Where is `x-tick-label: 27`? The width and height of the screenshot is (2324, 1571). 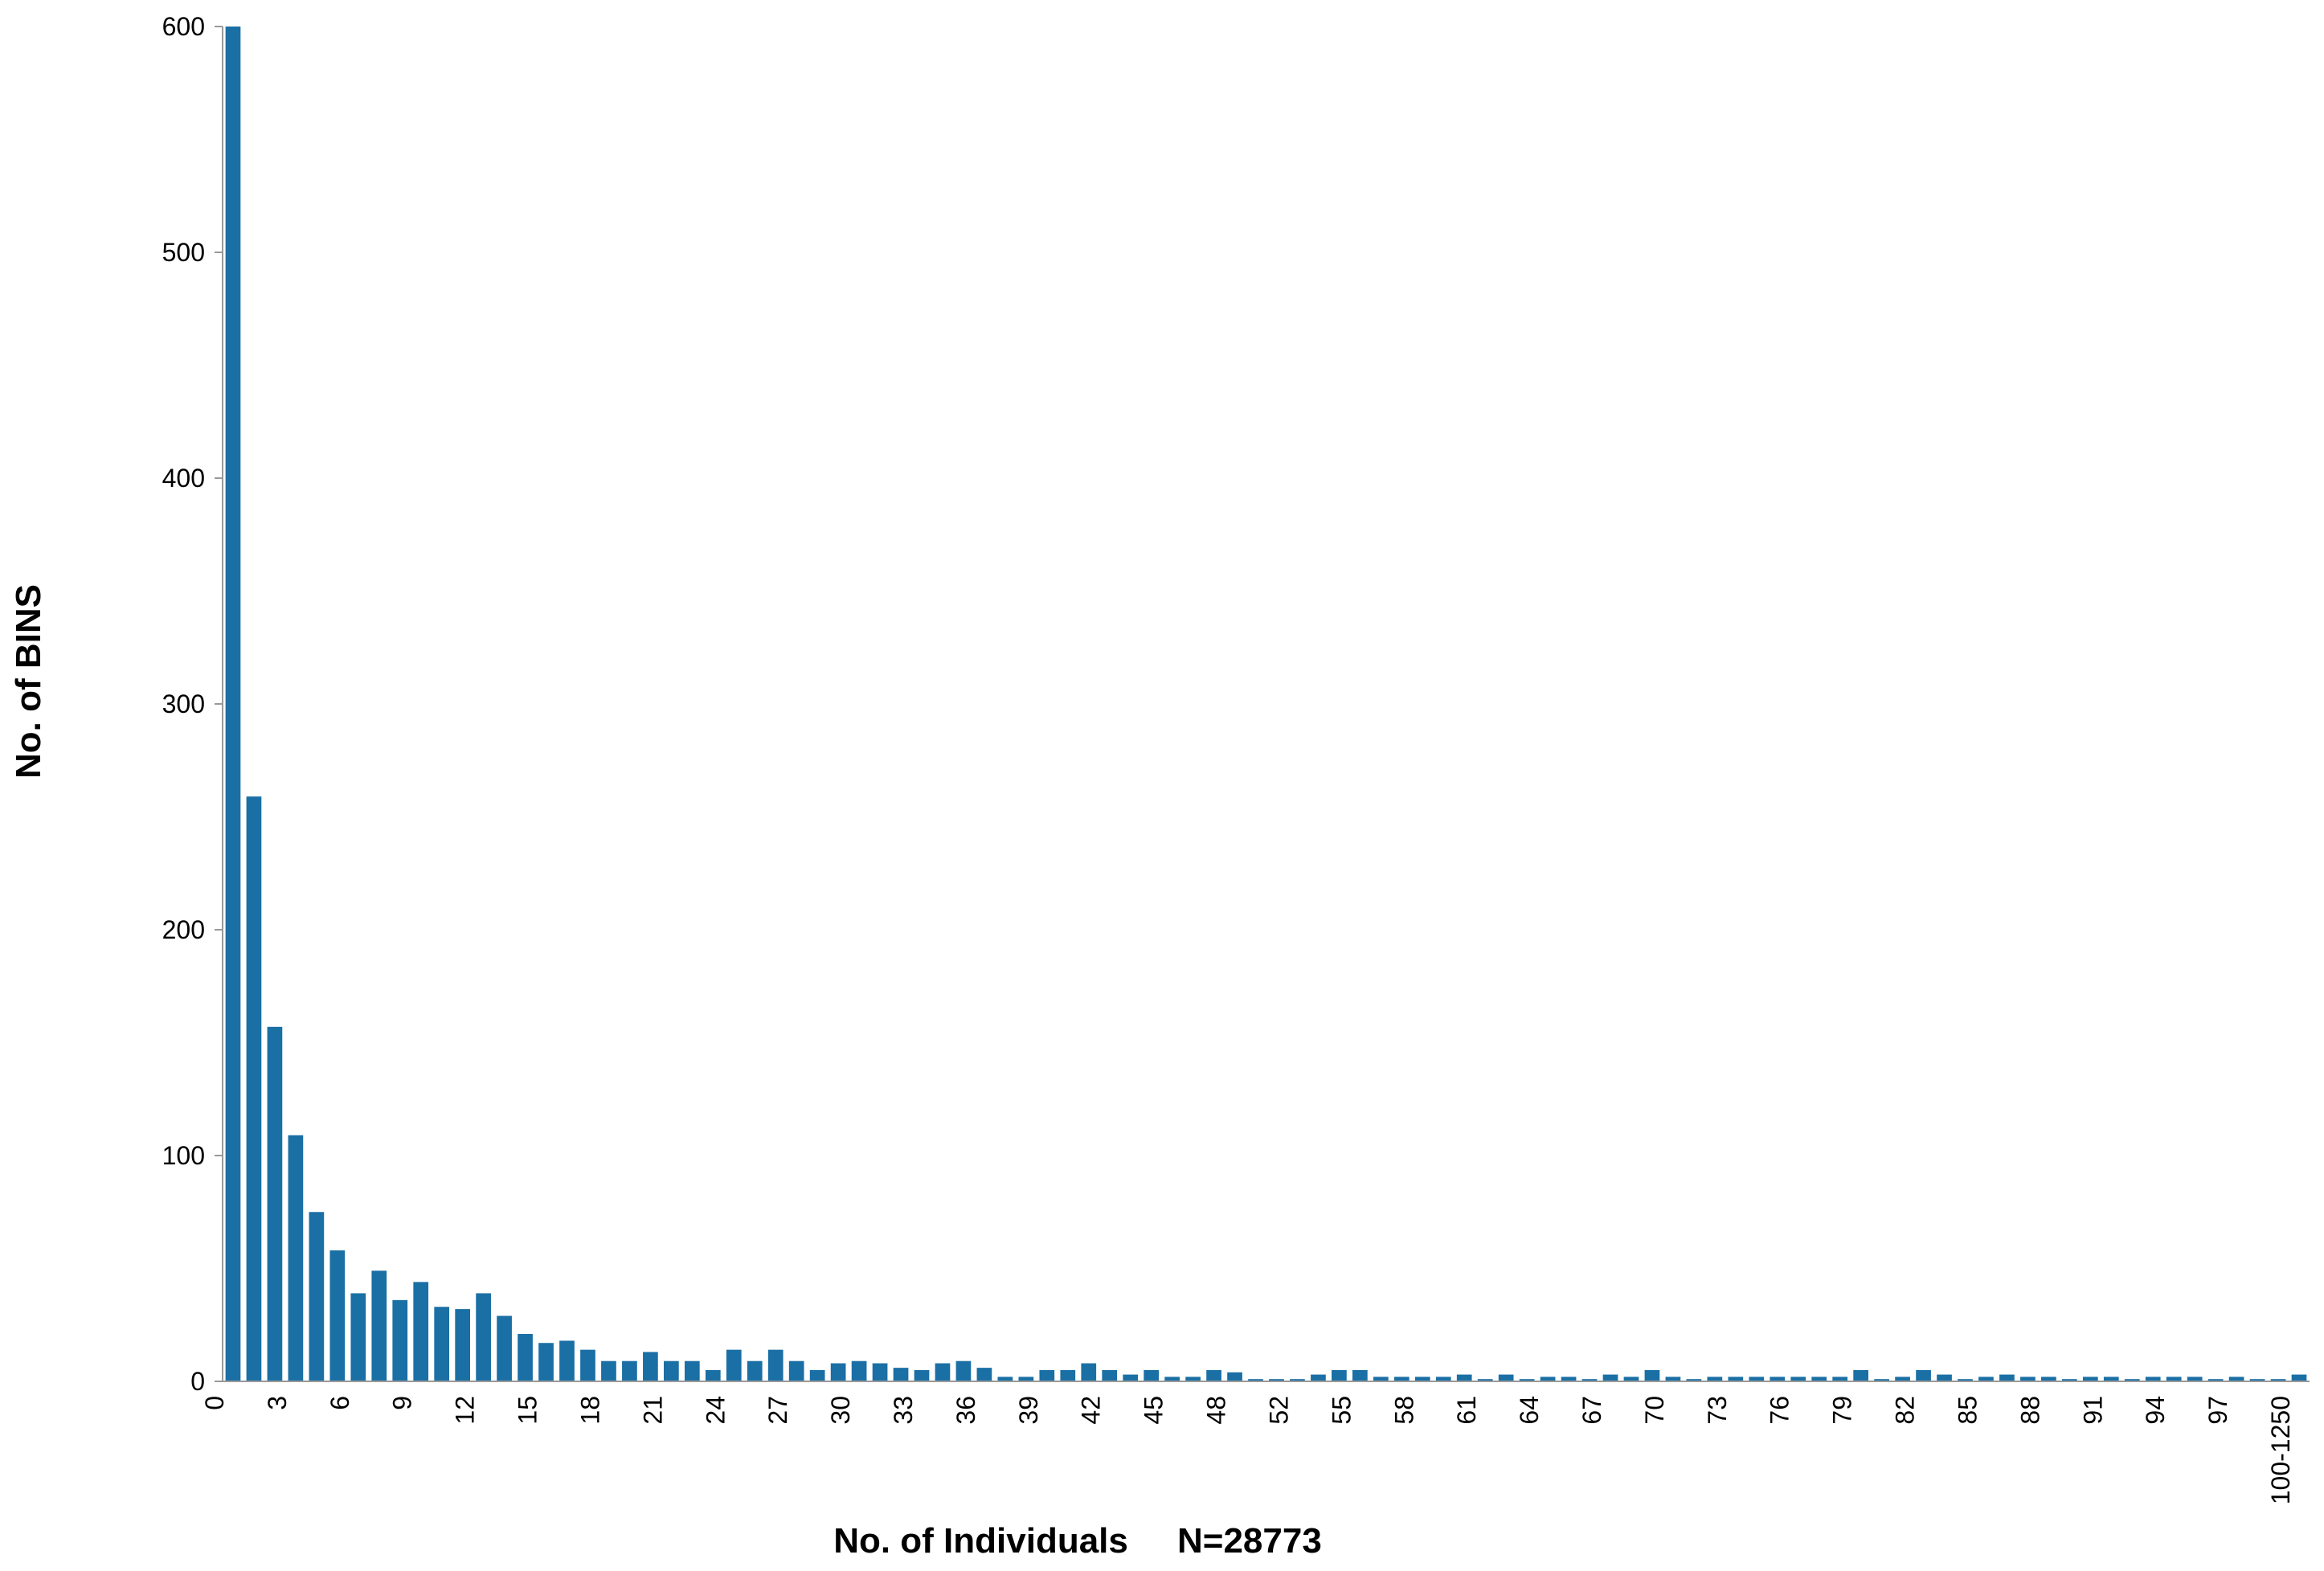
x-tick-label: 27 is located at coordinates (777, 1410).